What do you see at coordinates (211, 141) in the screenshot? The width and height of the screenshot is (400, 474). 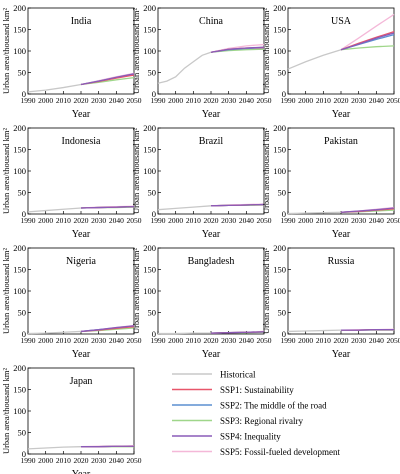 I see `panel-title: Brazil` at bounding box center [211, 141].